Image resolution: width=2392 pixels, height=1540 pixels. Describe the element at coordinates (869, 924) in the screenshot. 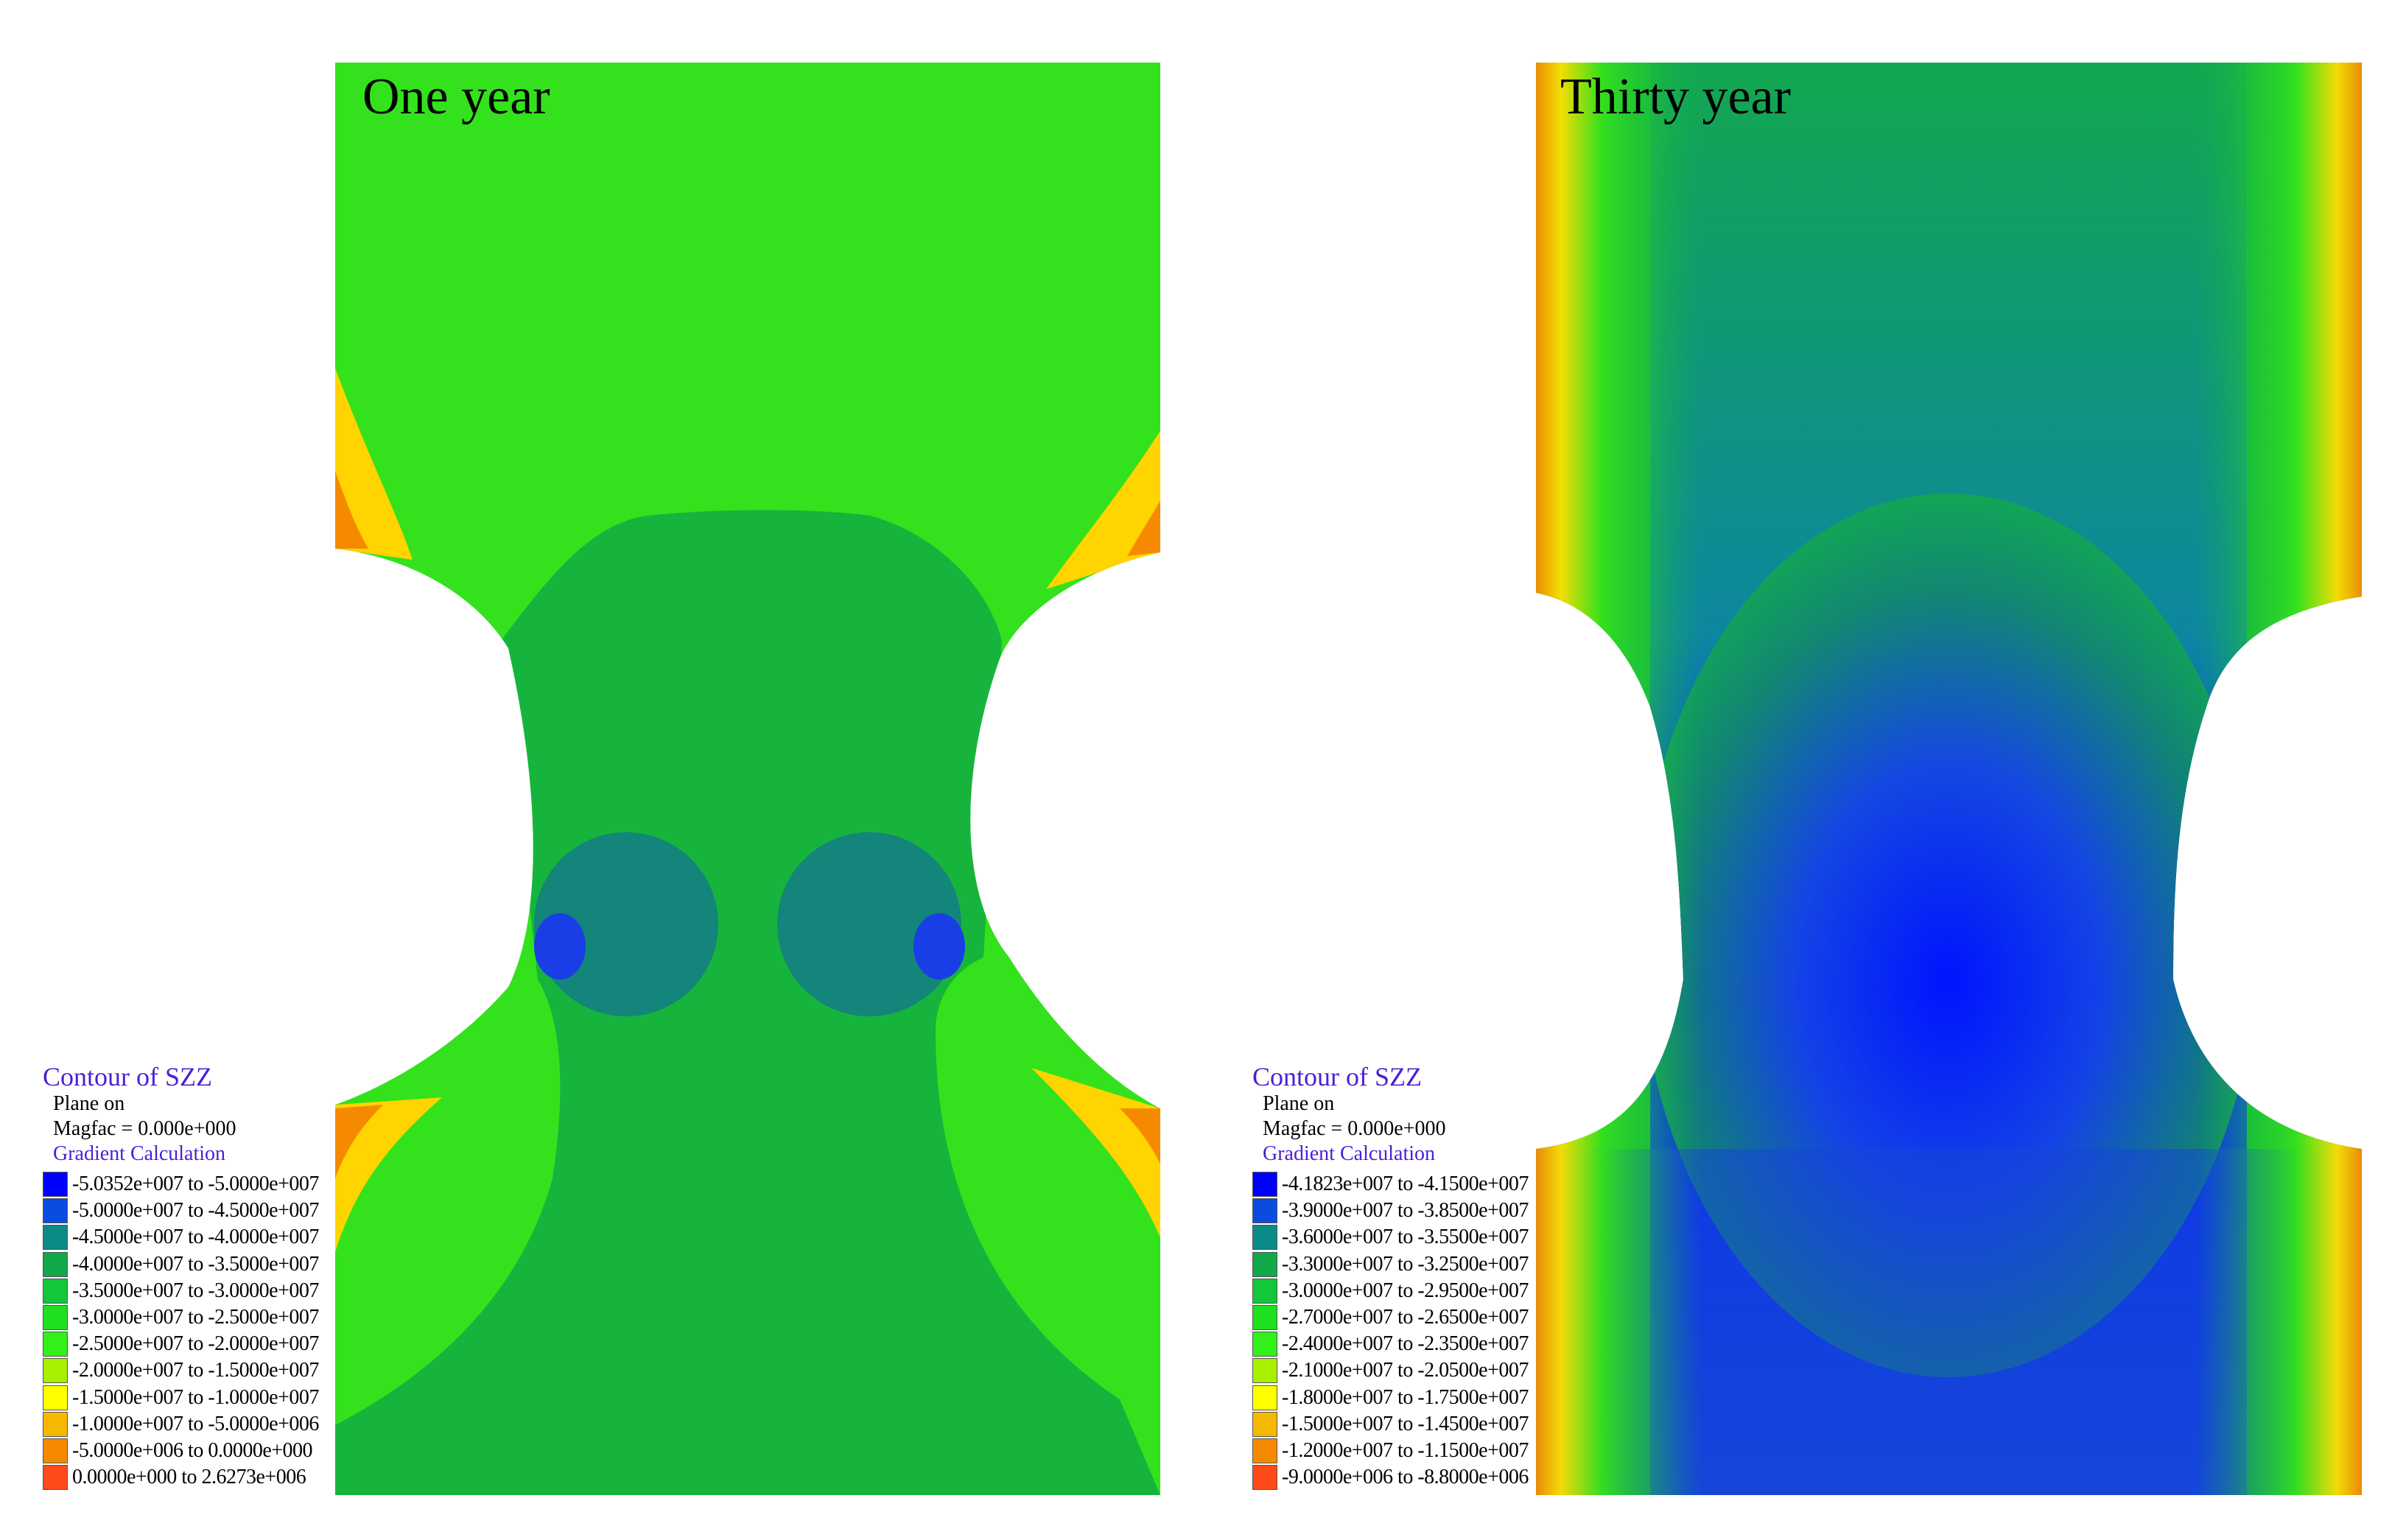

I see `field-teal-right` at that location.